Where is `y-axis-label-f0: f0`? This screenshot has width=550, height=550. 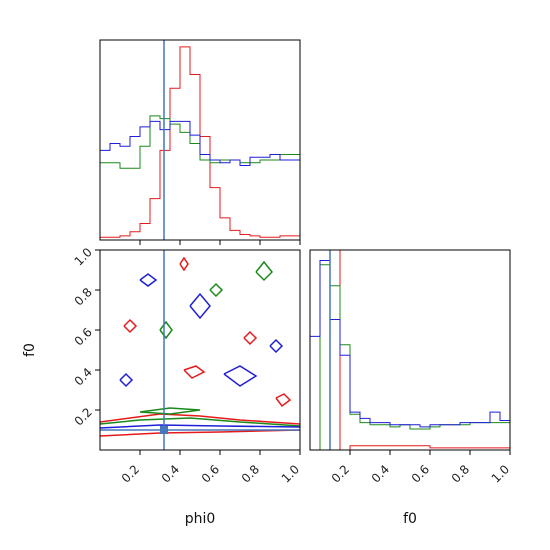 y-axis-label-f0: f0 is located at coordinates (30, 350).